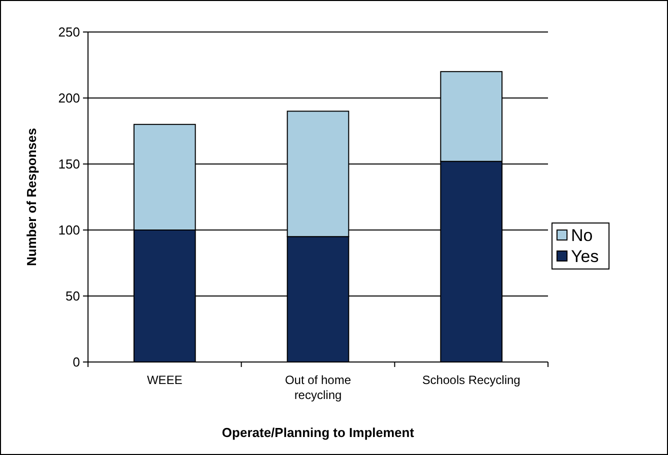 Image resolution: width=668 pixels, height=455 pixels. Describe the element at coordinates (582, 235) in the screenshot. I see `legend-label: No` at that location.